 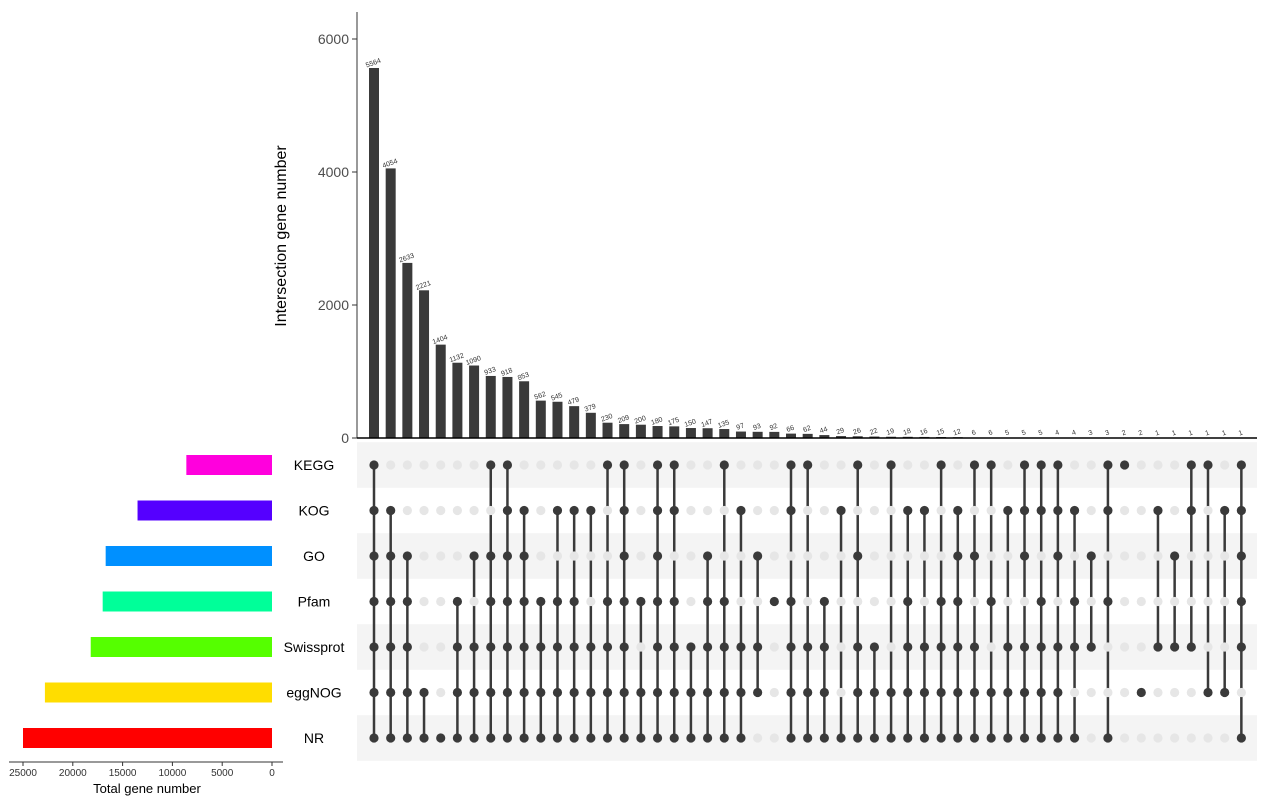 I want to click on intersection-bar-label: 147, so click(x=706, y=423).